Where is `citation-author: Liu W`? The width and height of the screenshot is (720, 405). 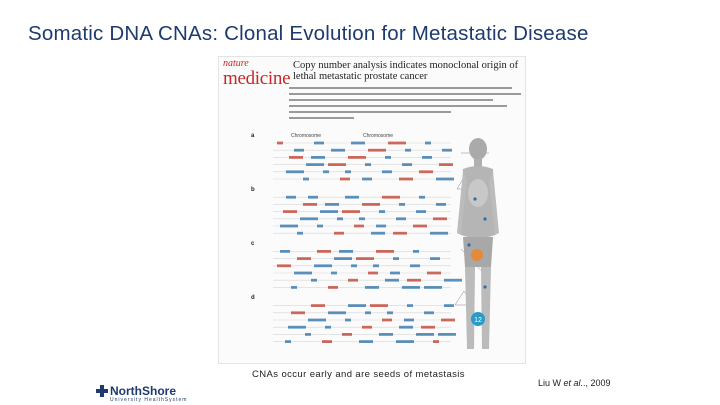
citation-author: Liu W is located at coordinates (551, 383).